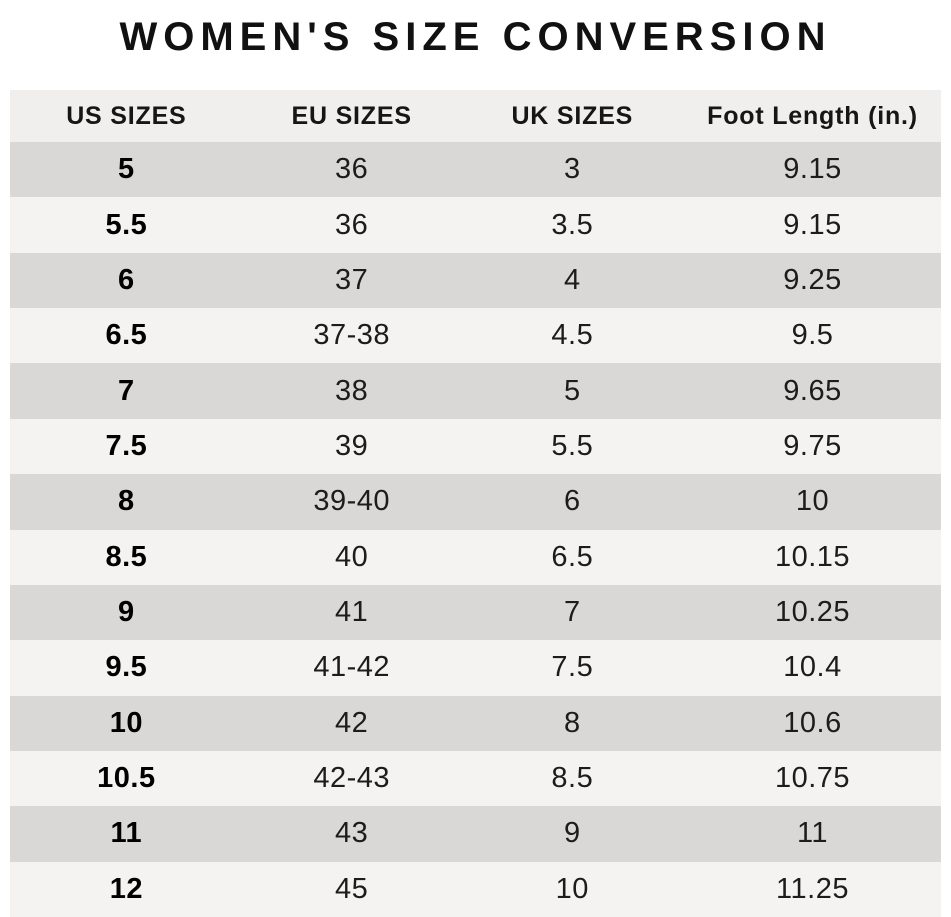 This screenshot has height=917, width=951. Describe the element at coordinates (126, 279) in the screenshot. I see `us-size-cell: 6` at that location.